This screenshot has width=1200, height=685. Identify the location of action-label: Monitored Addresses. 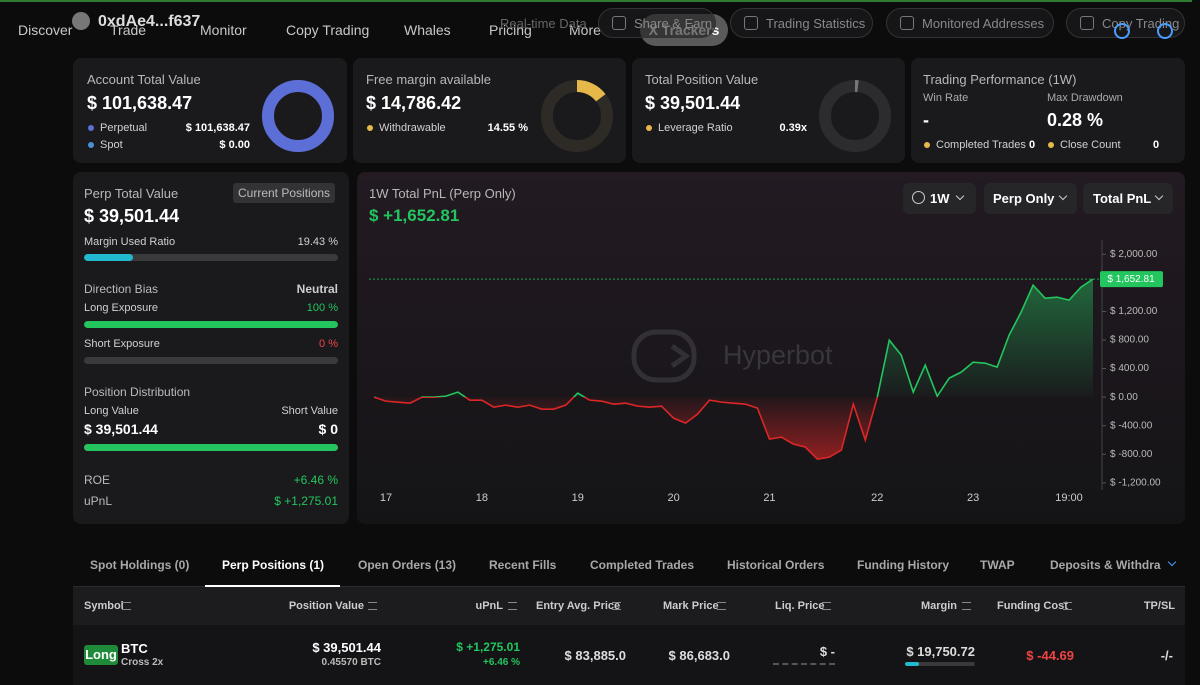
(983, 23).